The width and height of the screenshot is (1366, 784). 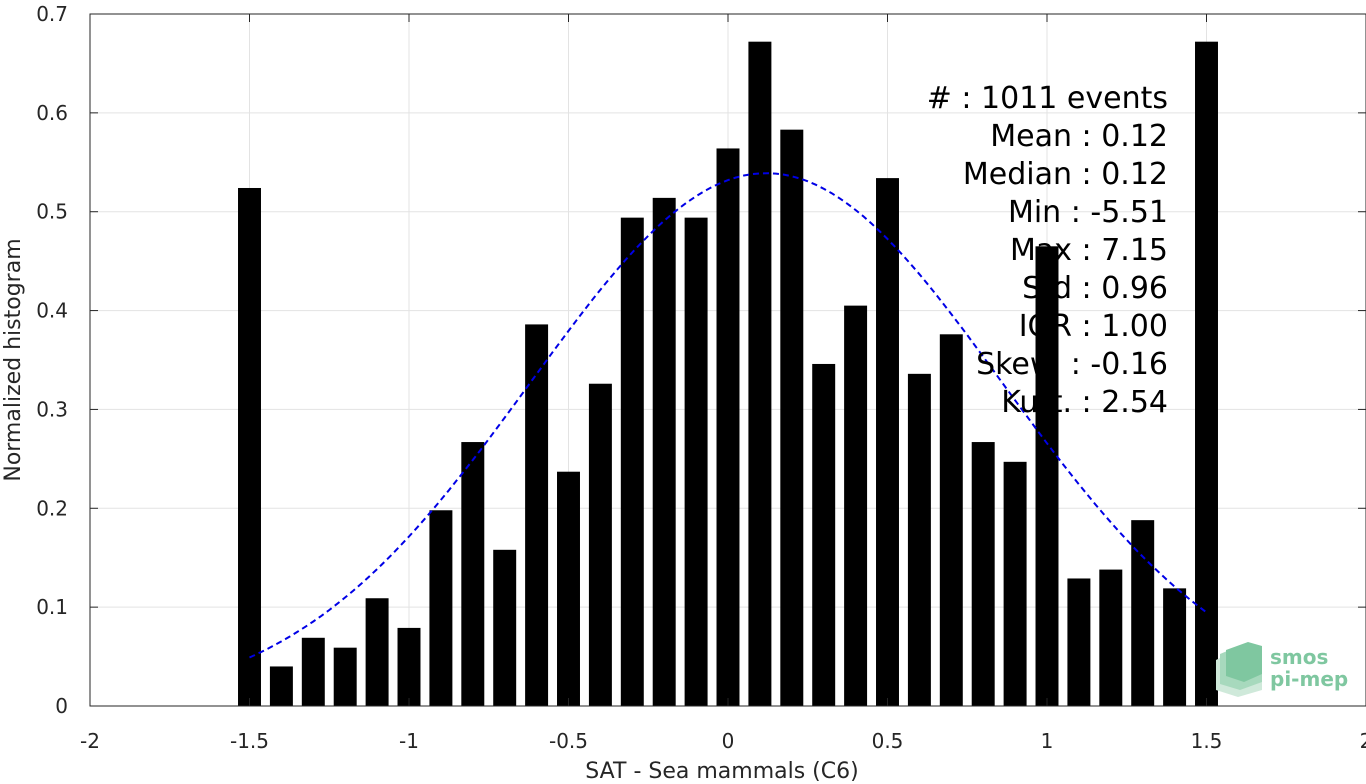 I want to click on y-tick-label: 0.2, so click(x=52, y=508).